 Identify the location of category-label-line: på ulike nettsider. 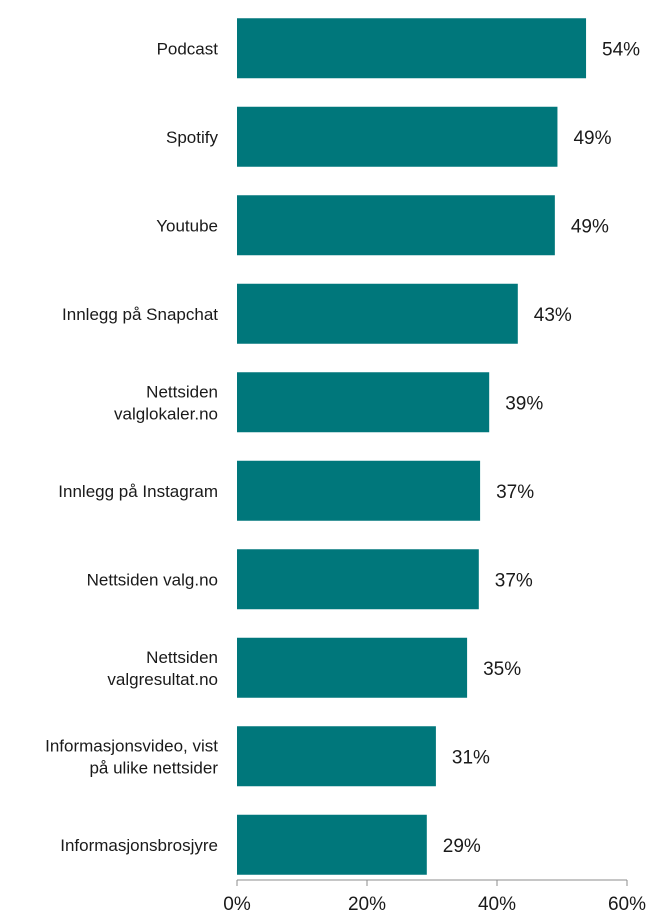
(153, 767).